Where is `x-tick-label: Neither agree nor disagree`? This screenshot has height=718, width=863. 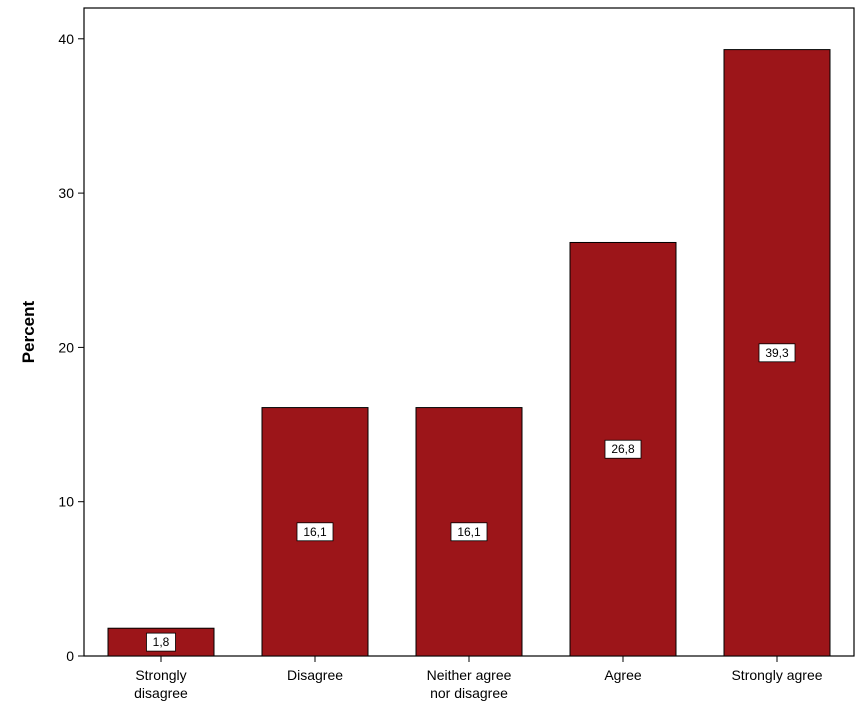
x-tick-label: Neither agree nor disagree is located at coordinates (469, 684).